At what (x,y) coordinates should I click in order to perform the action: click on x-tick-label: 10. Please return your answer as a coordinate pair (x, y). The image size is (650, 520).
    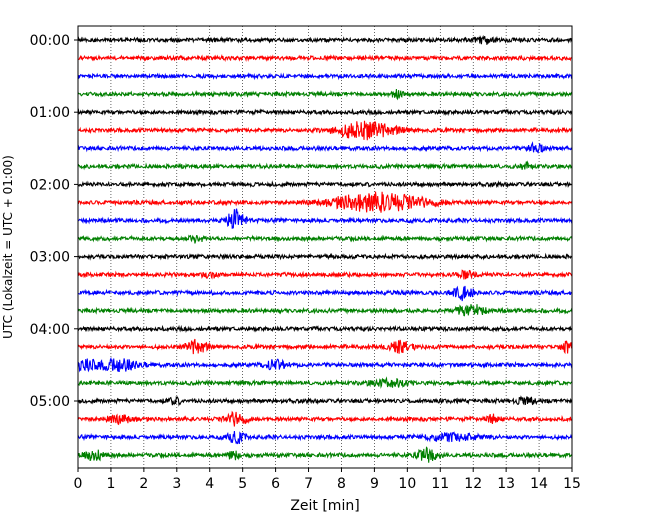
    Looking at the image, I should click on (407, 484).